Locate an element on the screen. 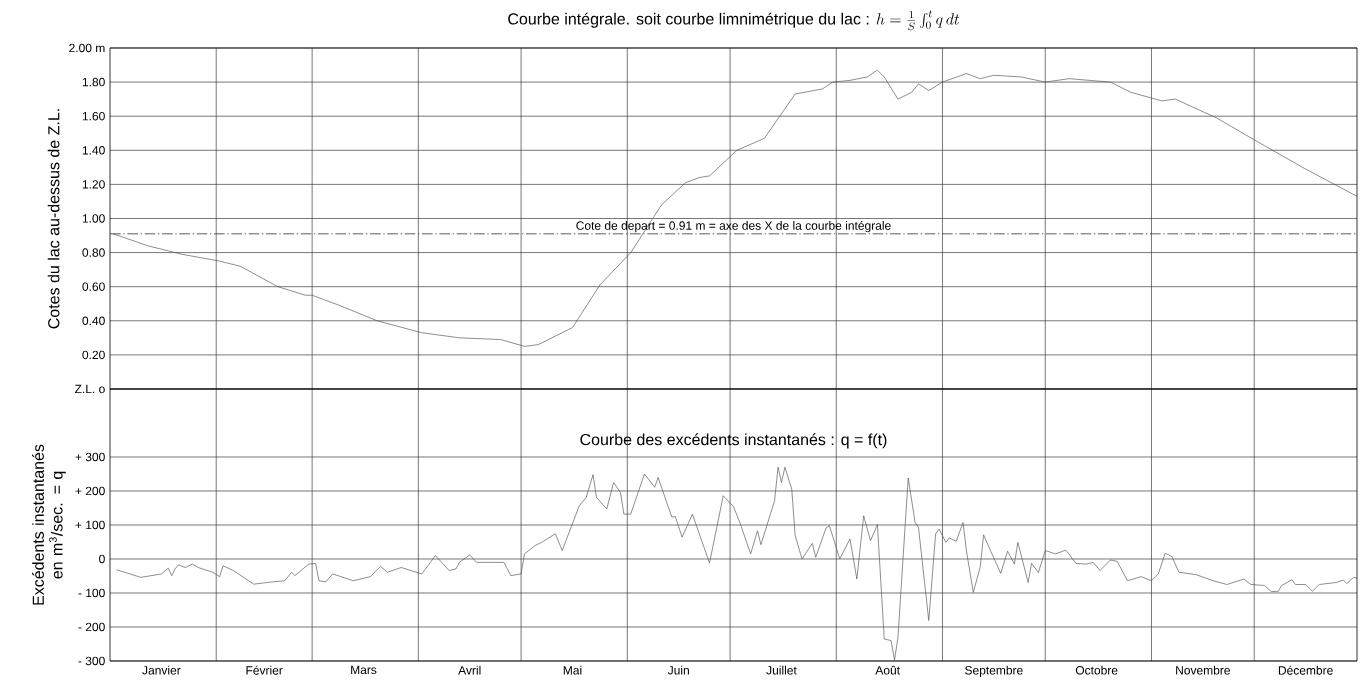 This screenshot has height=684, width=1361. y-tick-label: 1.40 is located at coordinates (93, 150).